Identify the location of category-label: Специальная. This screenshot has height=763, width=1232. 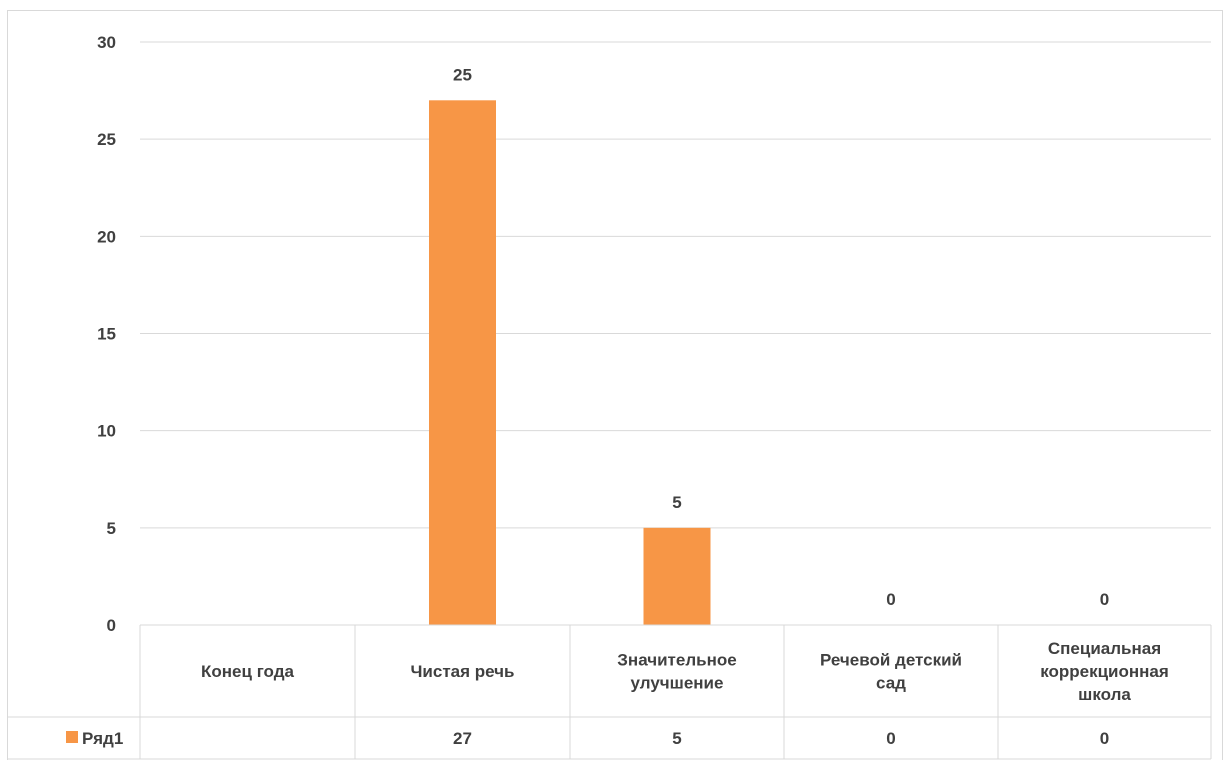
(1104, 648).